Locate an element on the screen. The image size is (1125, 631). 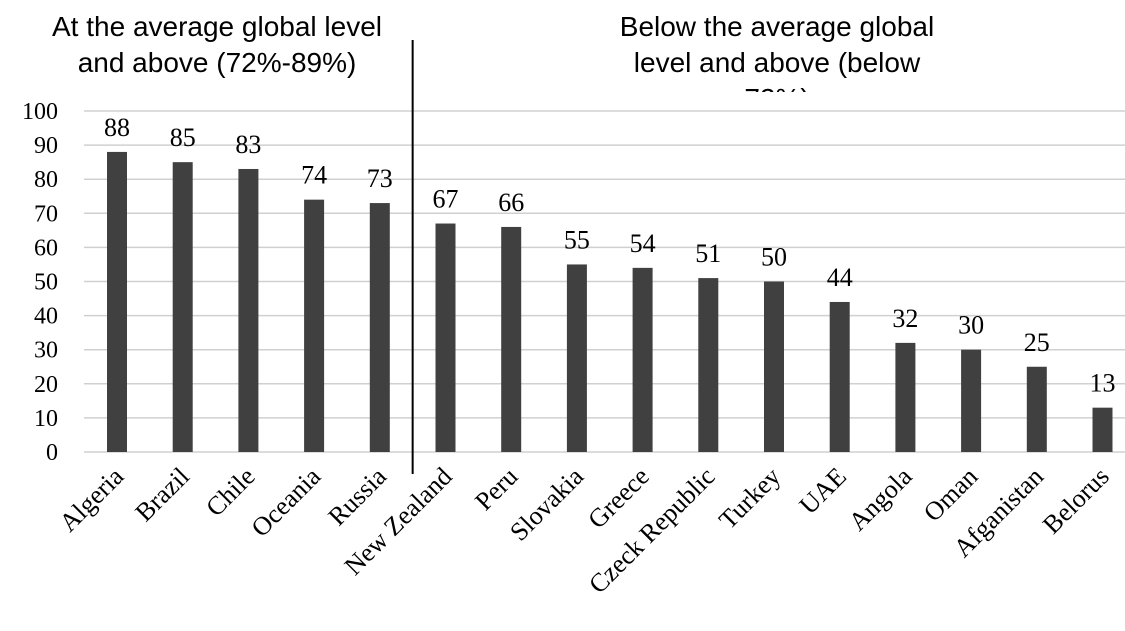
group-title-line: Below the average global is located at coordinates (777, 26).